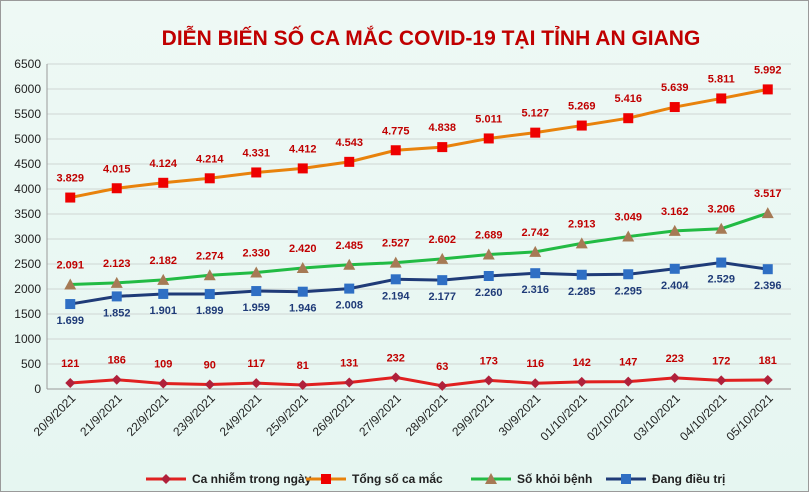 This screenshot has width=809, height=493. Describe the element at coordinates (768, 361) in the screenshot. I see `data-label: 181` at that location.